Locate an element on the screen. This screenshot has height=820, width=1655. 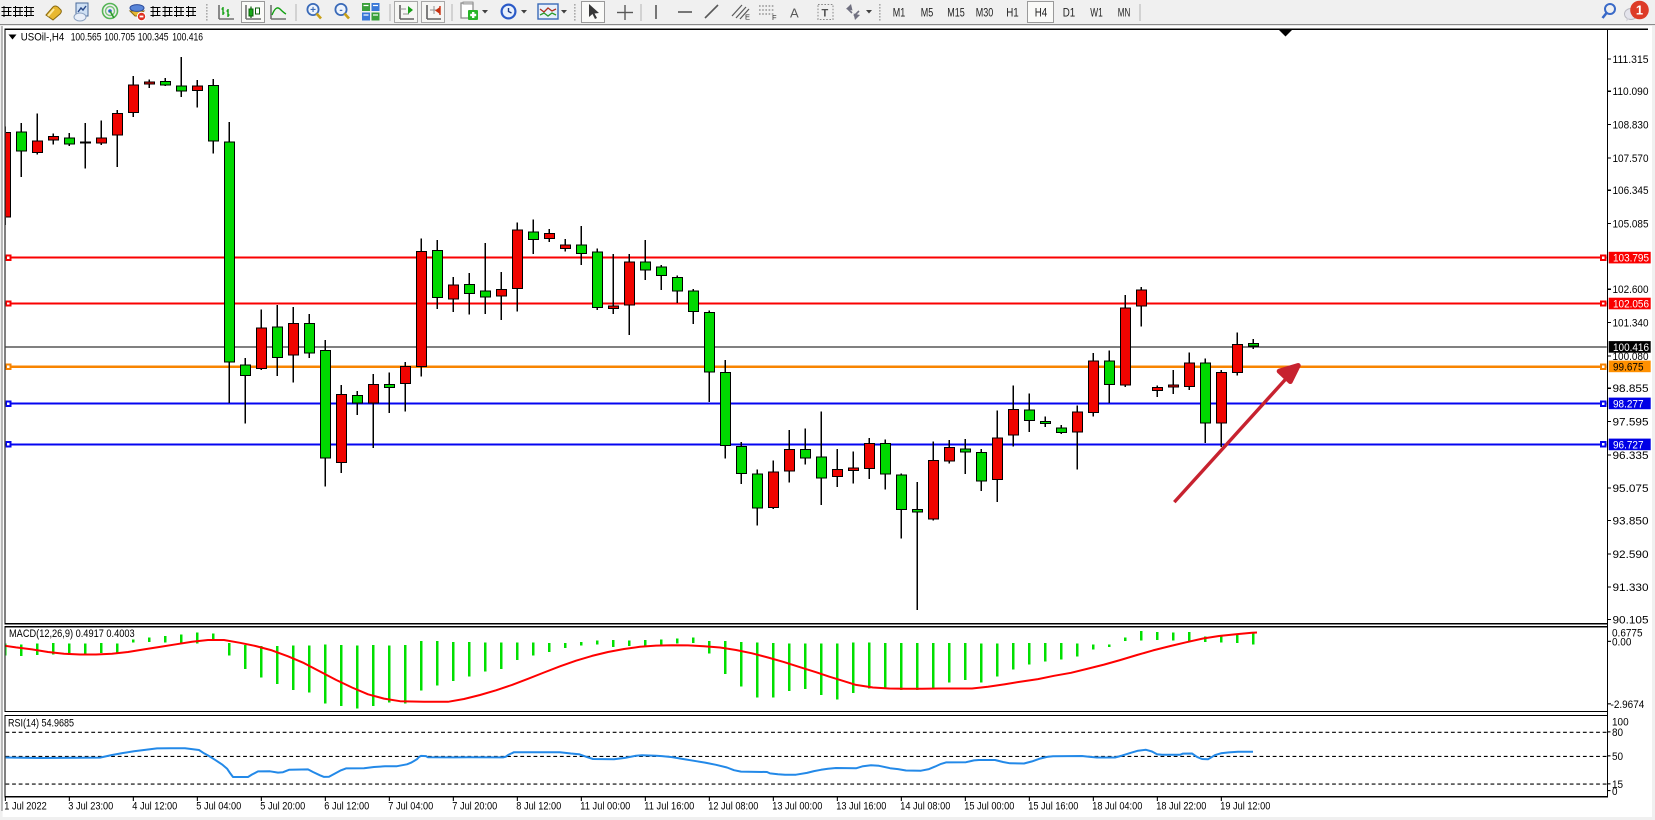
svg-text: 90.105 is located at coordinates (1631, 621).